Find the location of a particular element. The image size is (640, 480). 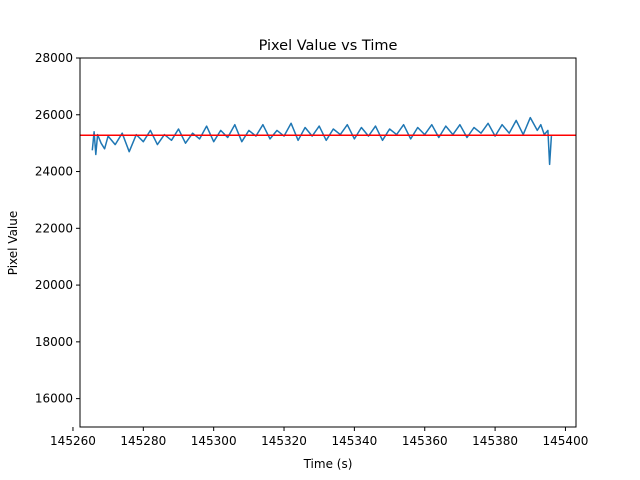

x-tick-label: 145360 is located at coordinates (425, 441).